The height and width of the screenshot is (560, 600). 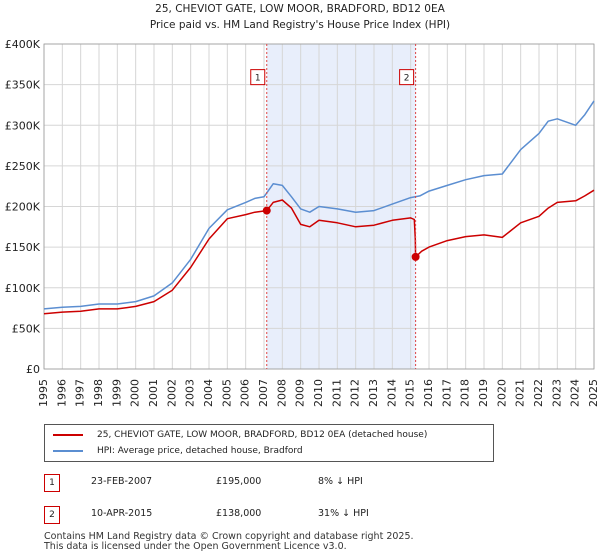 What do you see at coordinates (391, 393) in the screenshot?
I see `x-tick-label: 2014` at bounding box center [391, 393].